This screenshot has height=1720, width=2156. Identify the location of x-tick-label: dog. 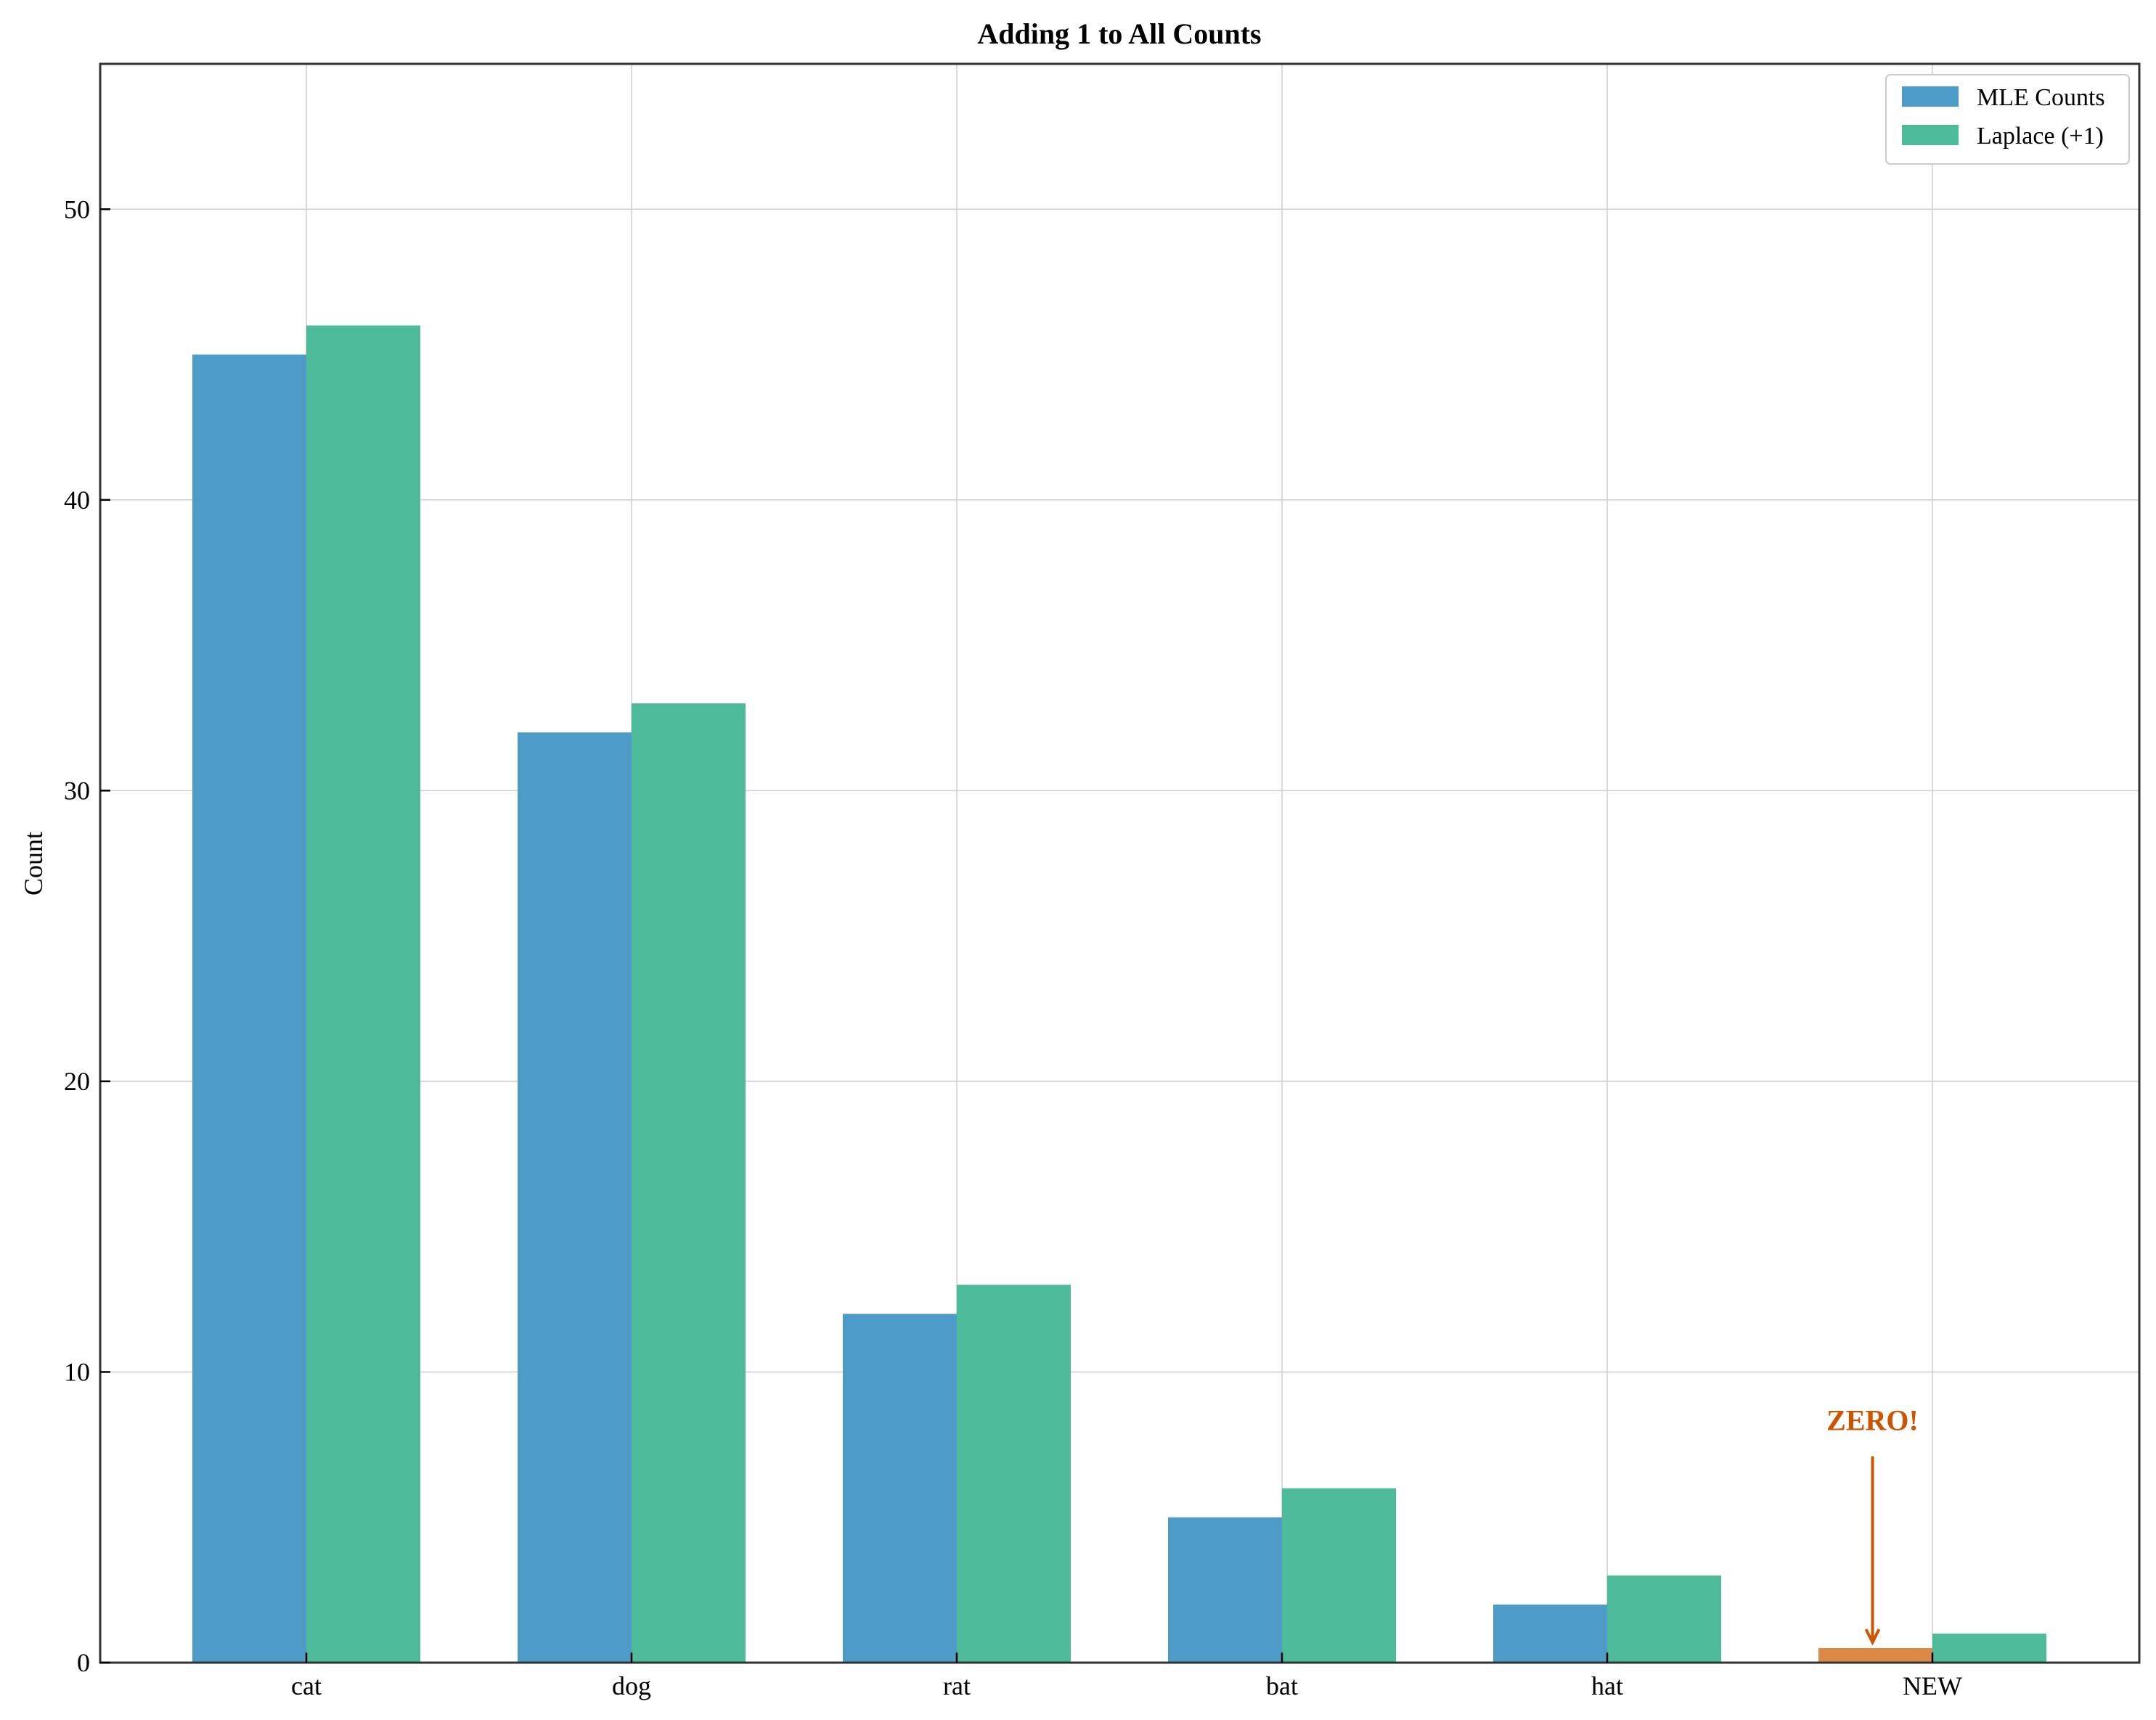
(632, 1685).